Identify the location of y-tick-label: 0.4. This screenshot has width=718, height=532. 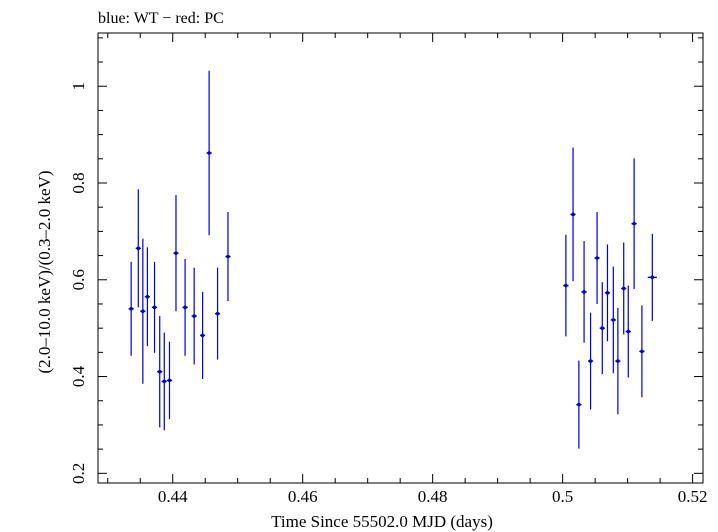
(78, 376).